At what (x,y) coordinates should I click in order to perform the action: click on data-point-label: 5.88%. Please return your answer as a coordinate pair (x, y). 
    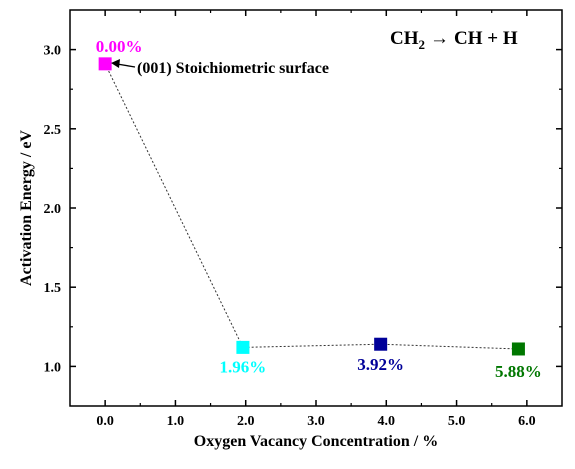
    Looking at the image, I should click on (518, 371).